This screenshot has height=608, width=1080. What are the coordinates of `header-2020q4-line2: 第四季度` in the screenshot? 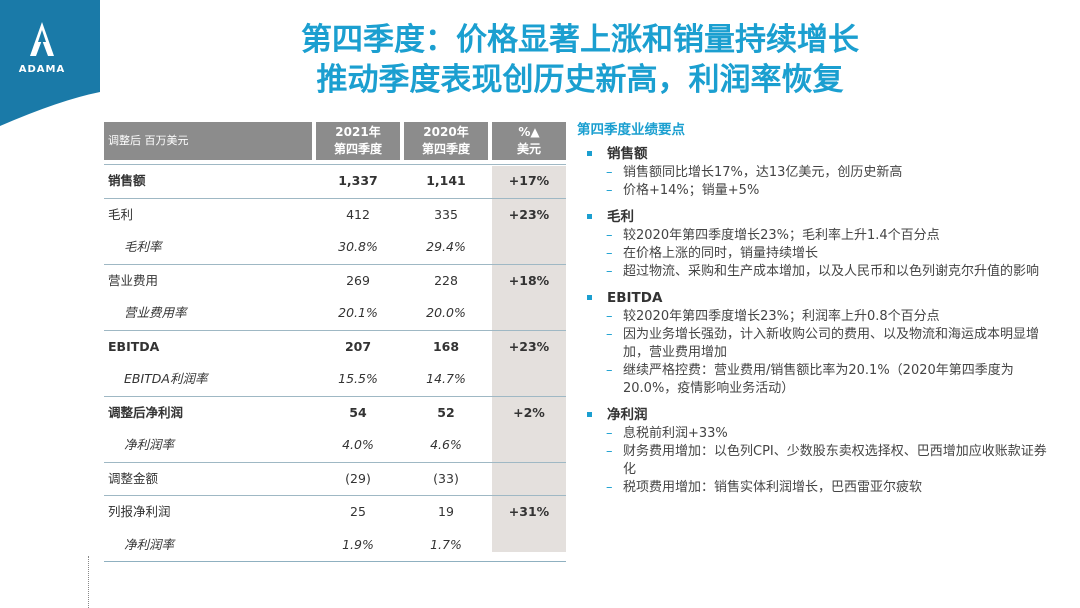 It's located at (445, 149).